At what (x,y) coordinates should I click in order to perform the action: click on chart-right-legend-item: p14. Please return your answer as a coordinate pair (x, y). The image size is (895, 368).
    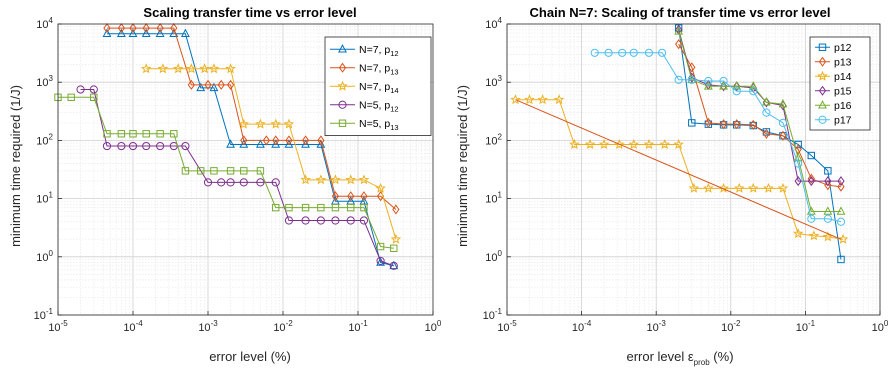
    Looking at the image, I should click on (833, 76).